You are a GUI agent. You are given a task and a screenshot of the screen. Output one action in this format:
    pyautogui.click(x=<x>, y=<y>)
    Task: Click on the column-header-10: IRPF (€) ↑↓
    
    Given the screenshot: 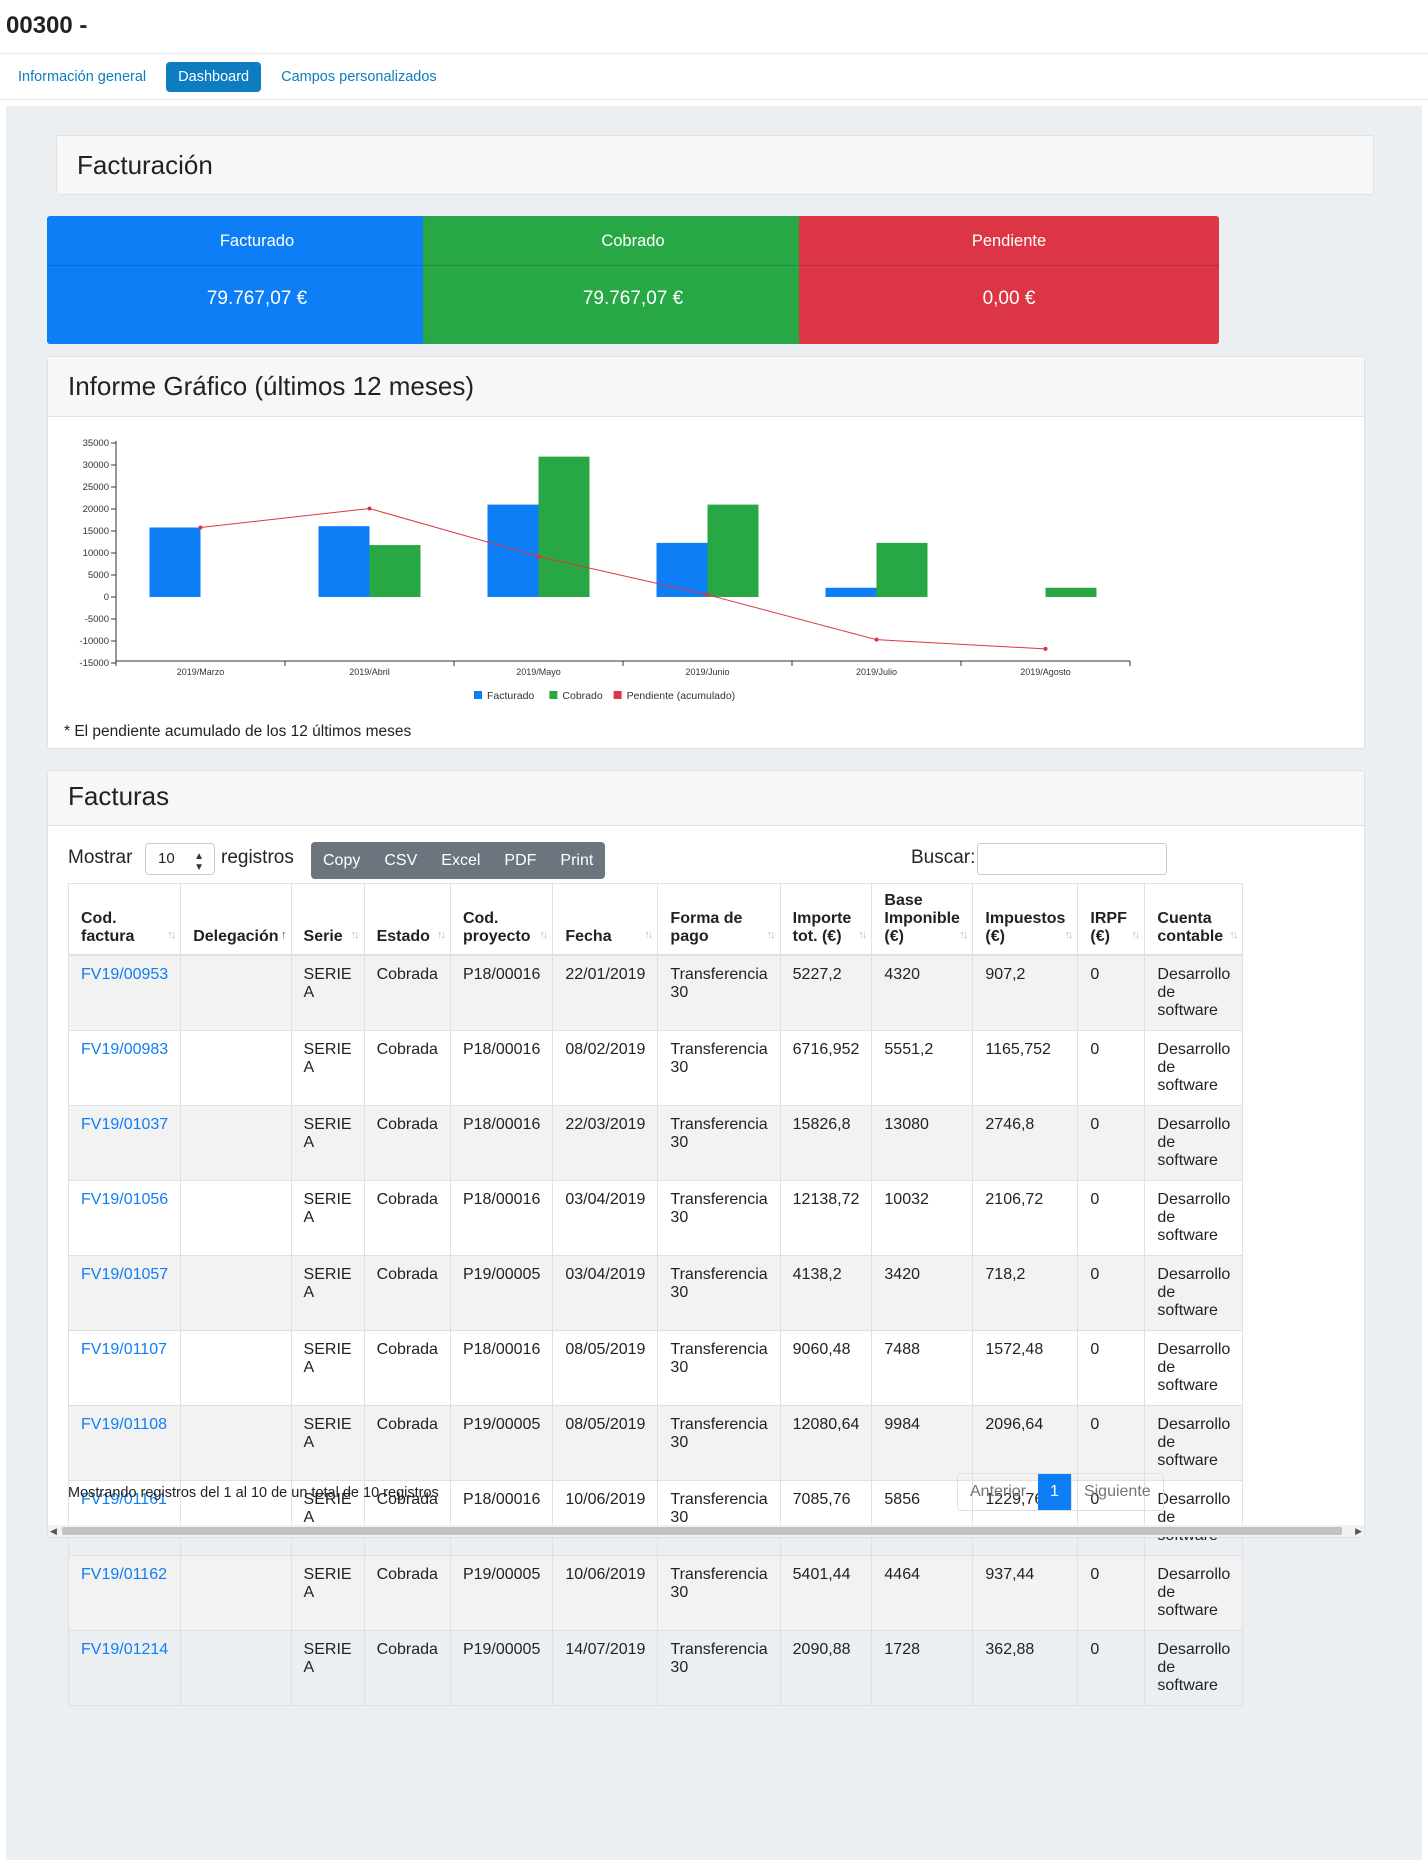 What is the action you would take?
    pyautogui.click(x=1111, y=919)
    